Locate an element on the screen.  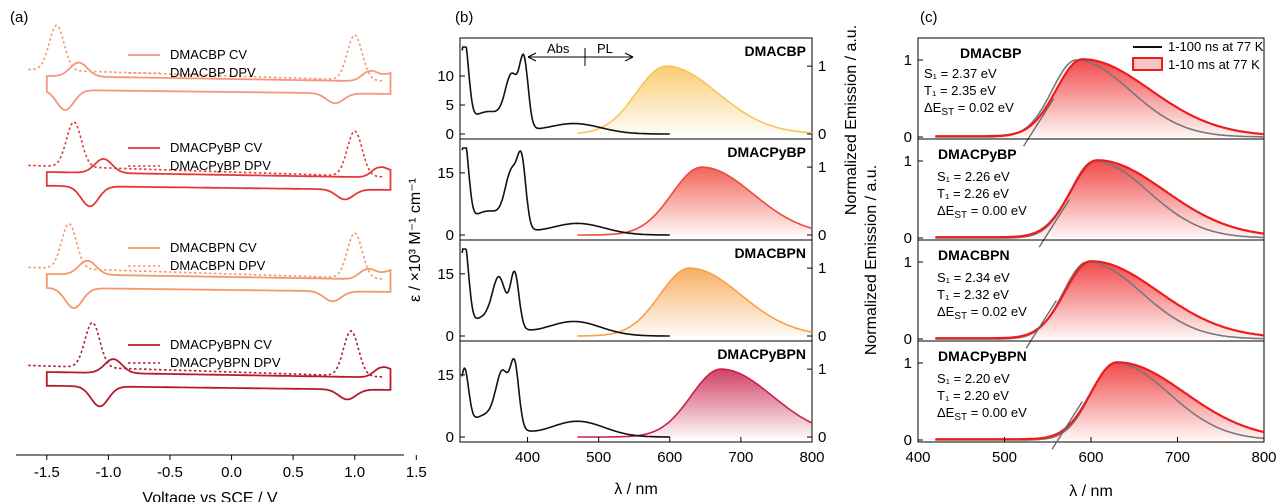
T1-label: T₁ = 2.35 eV is located at coordinates (960, 90).